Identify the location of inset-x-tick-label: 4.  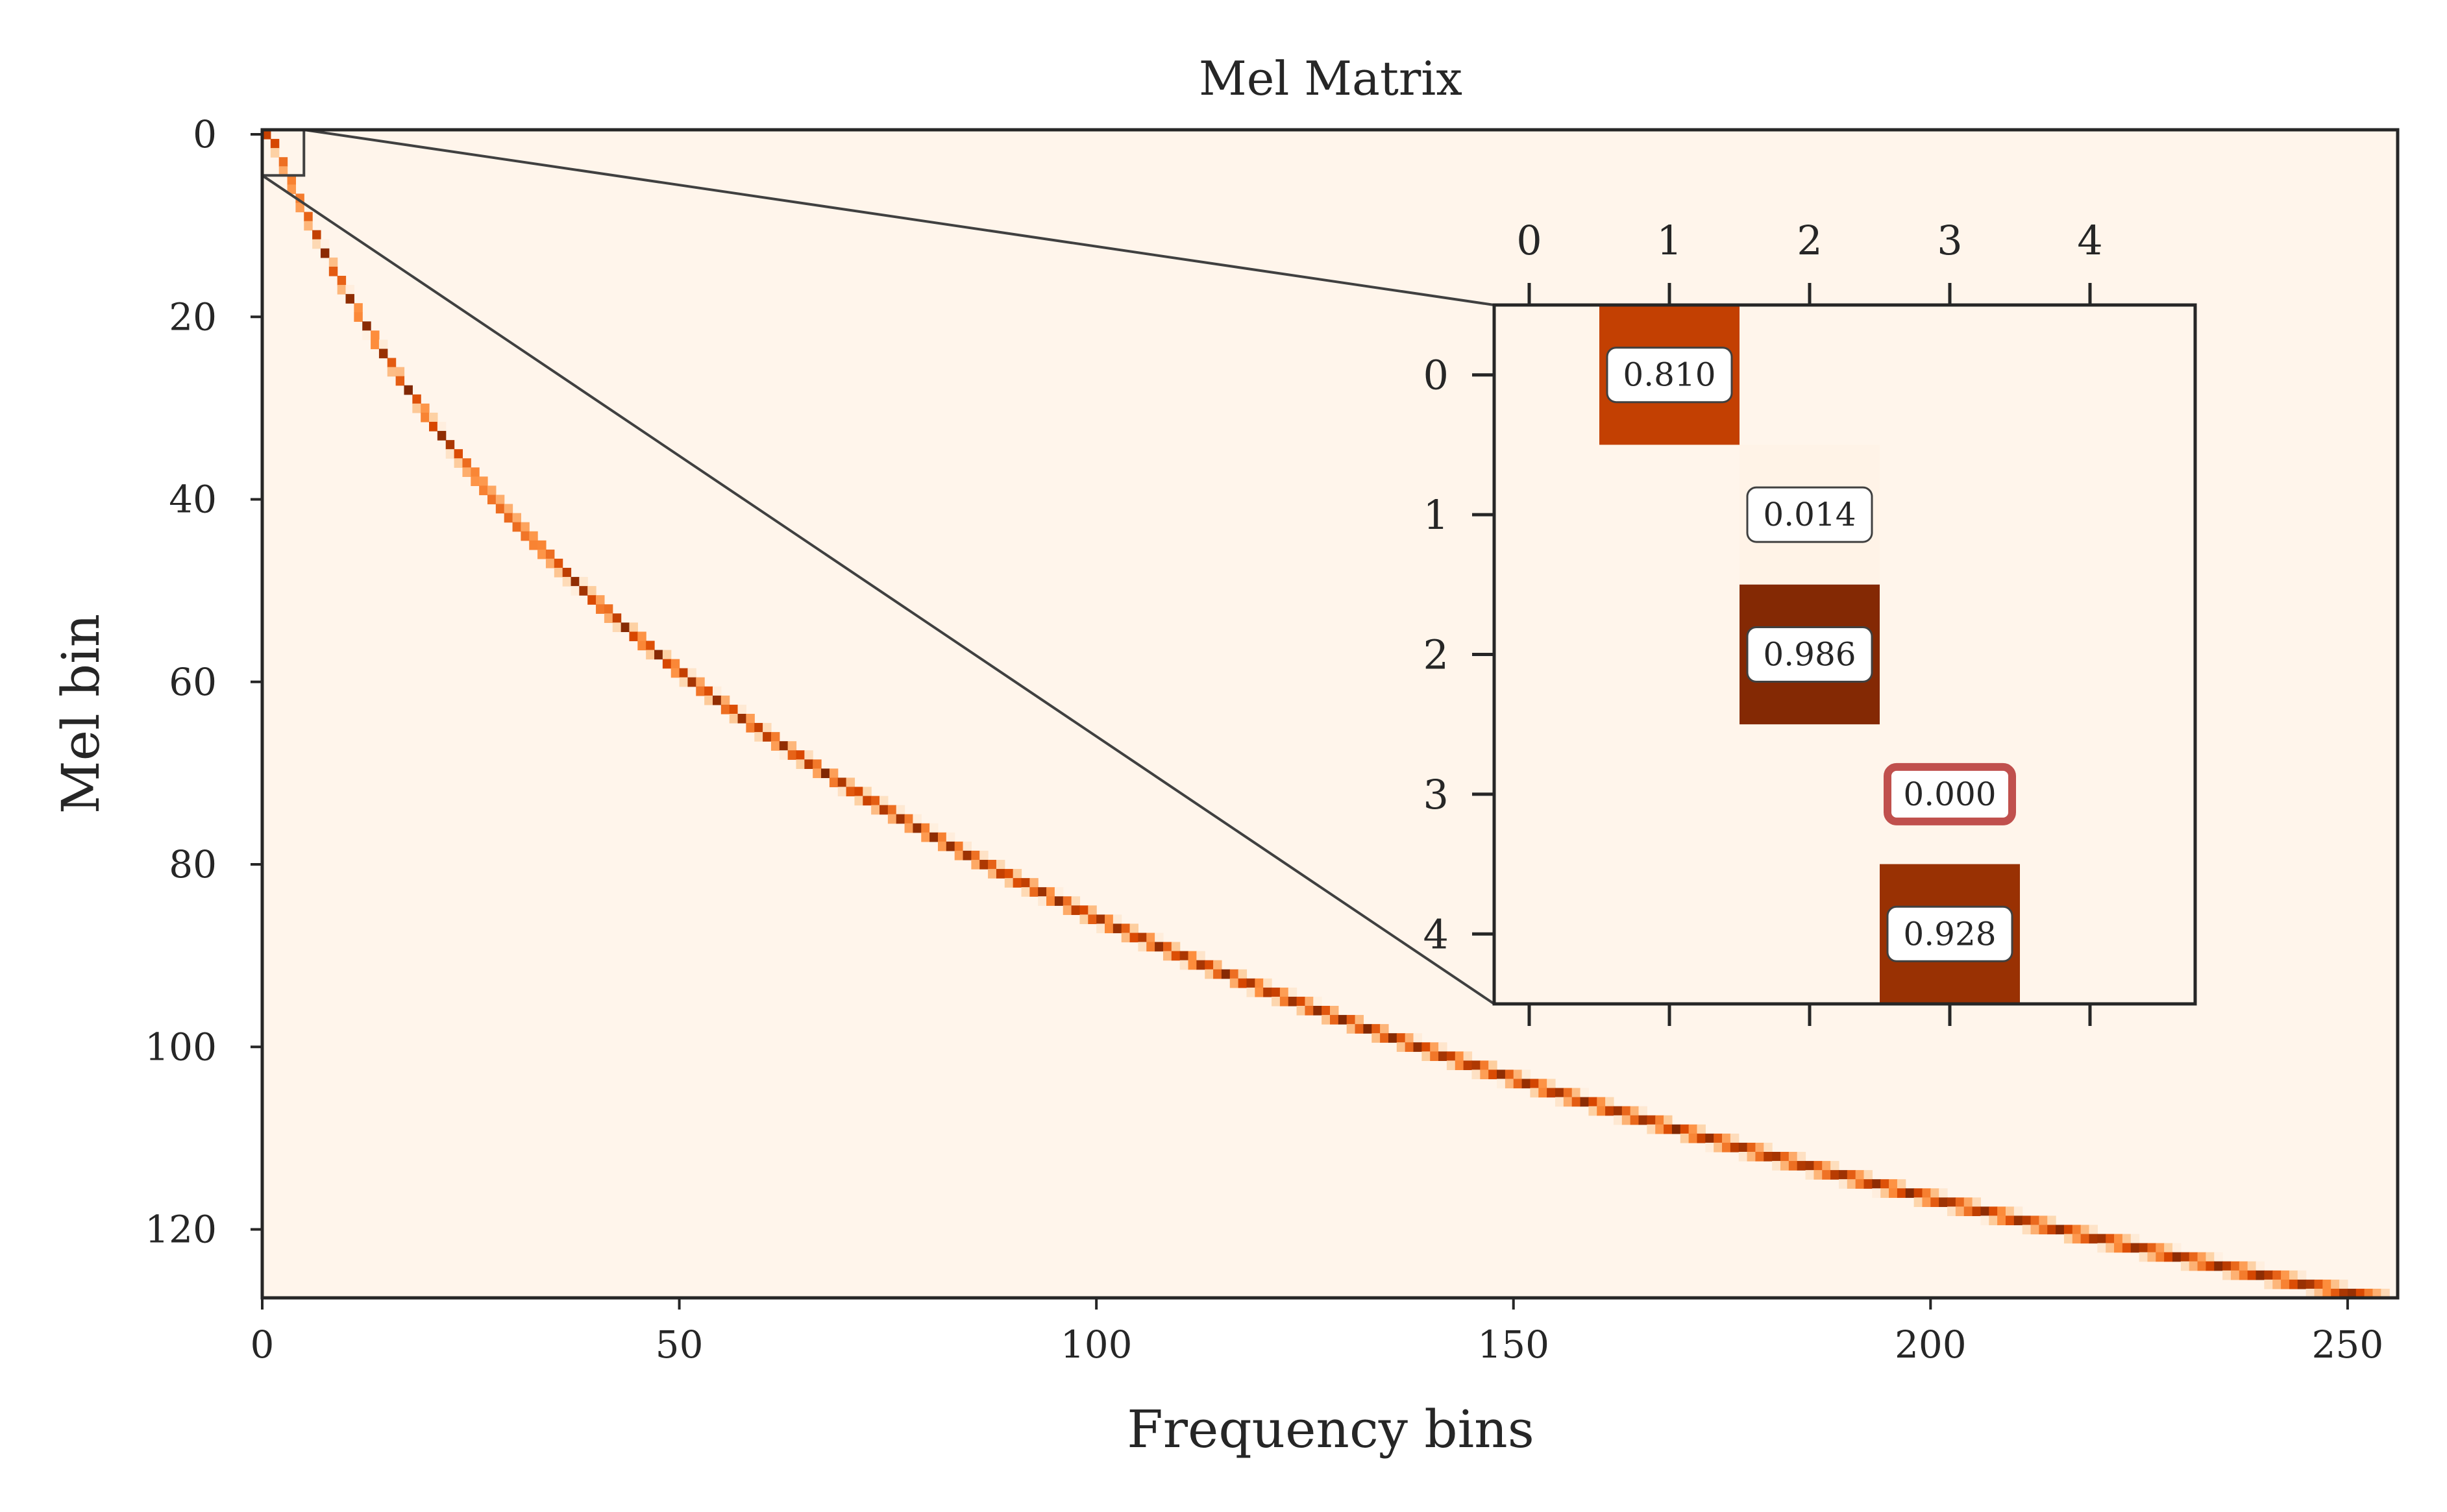
(2089, 240).